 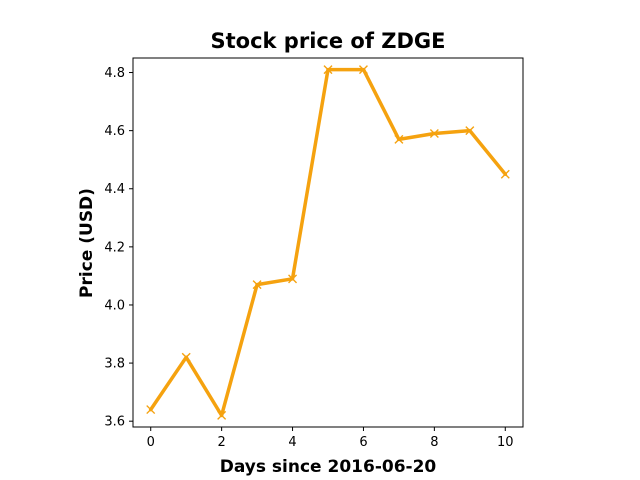 What do you see at coordinates (292, 442) in the screenshot?
I see `x-tick-label: 4` at bounding box center [292, 442].